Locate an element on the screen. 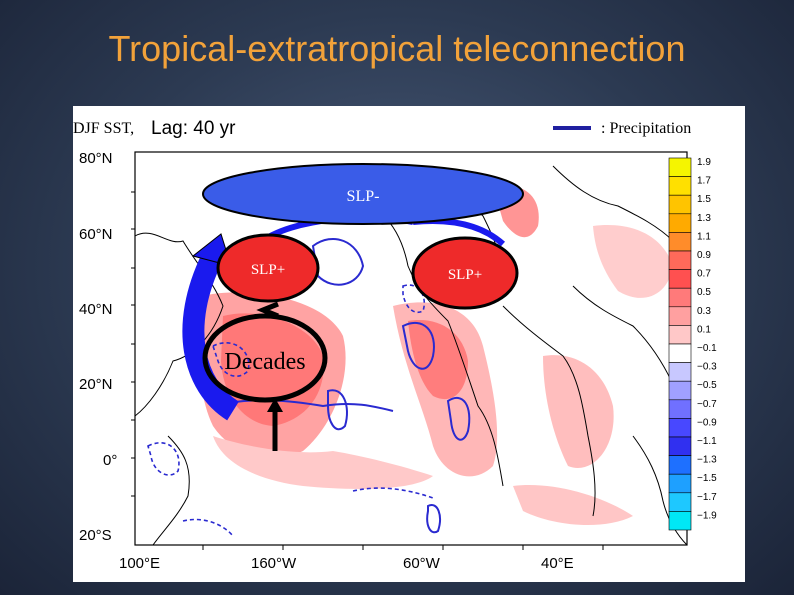  colorbar-label: 0.7 is located at coordinates (704, 274).